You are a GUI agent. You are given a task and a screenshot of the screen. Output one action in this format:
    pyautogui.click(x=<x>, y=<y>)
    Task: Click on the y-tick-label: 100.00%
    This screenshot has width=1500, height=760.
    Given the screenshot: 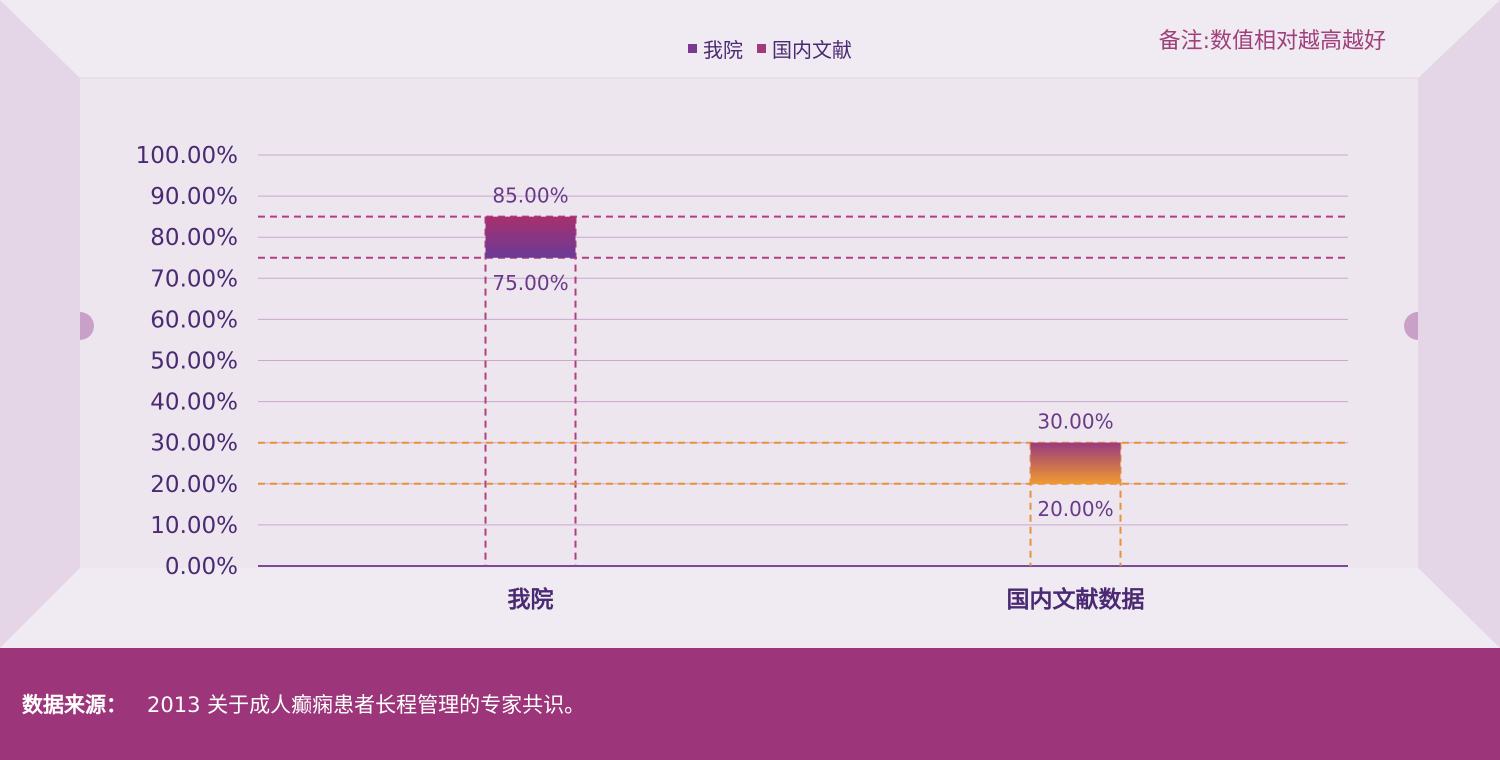 What is the action you would take?
    pyautogui.click(x=187, y=156)
    